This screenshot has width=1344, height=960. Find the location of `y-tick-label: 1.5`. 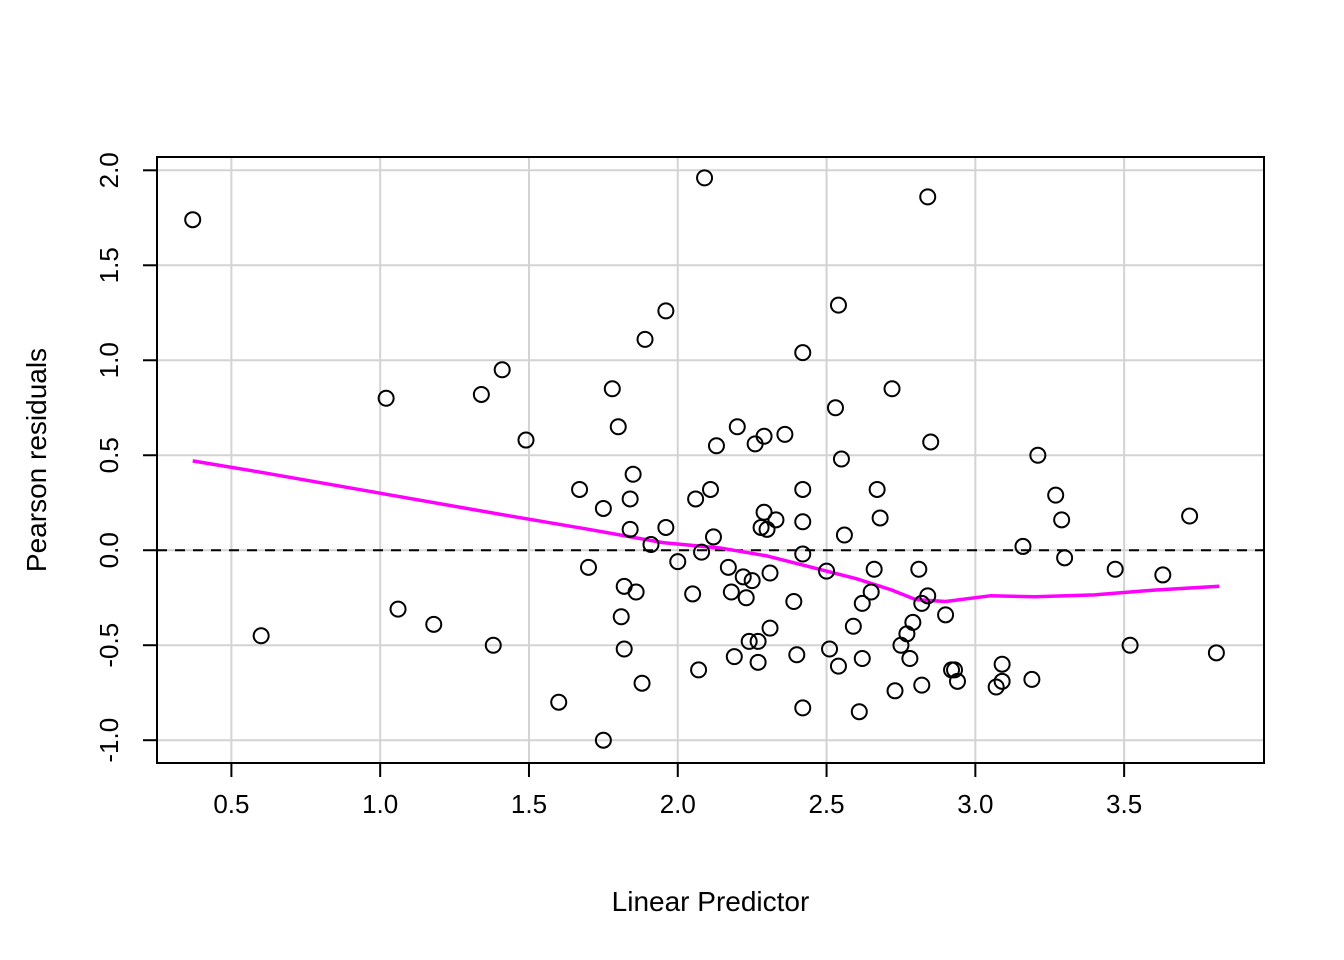

y-tick-label: 1.5 is located at coordinates (109, 265).